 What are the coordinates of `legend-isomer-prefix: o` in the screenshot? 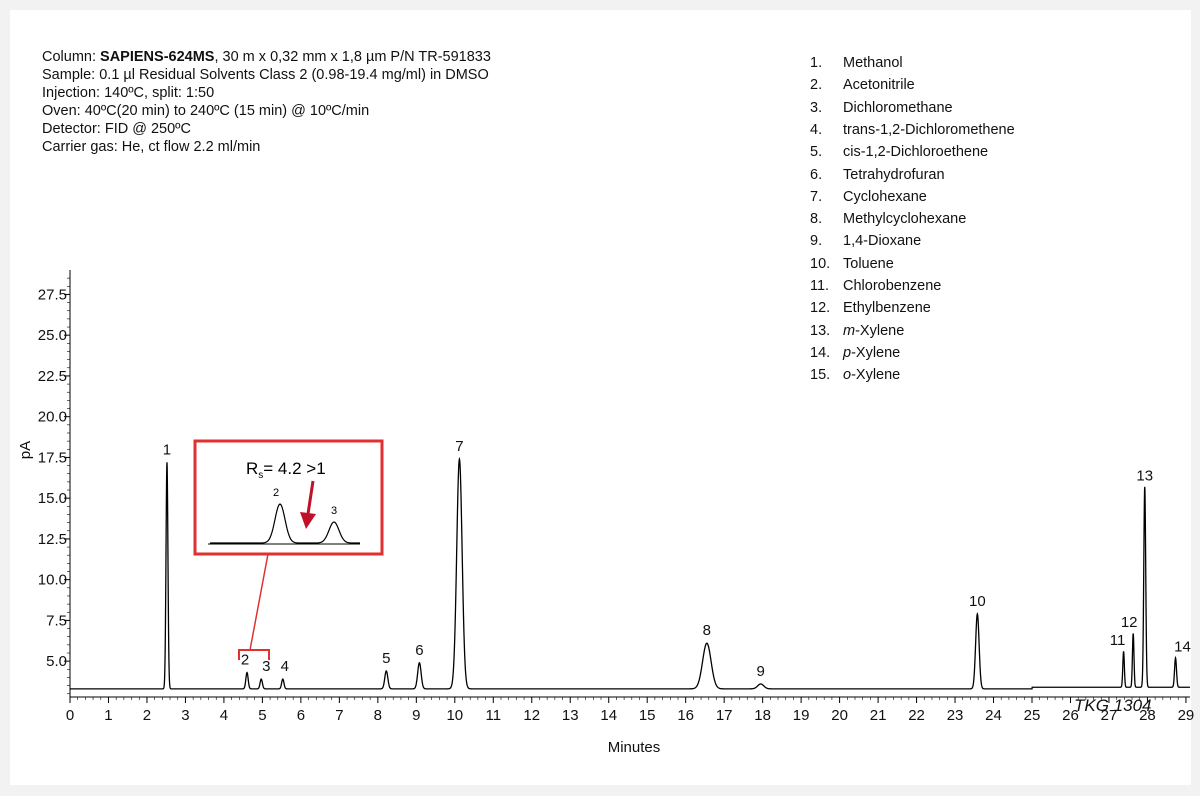 It's located at (847, 375).